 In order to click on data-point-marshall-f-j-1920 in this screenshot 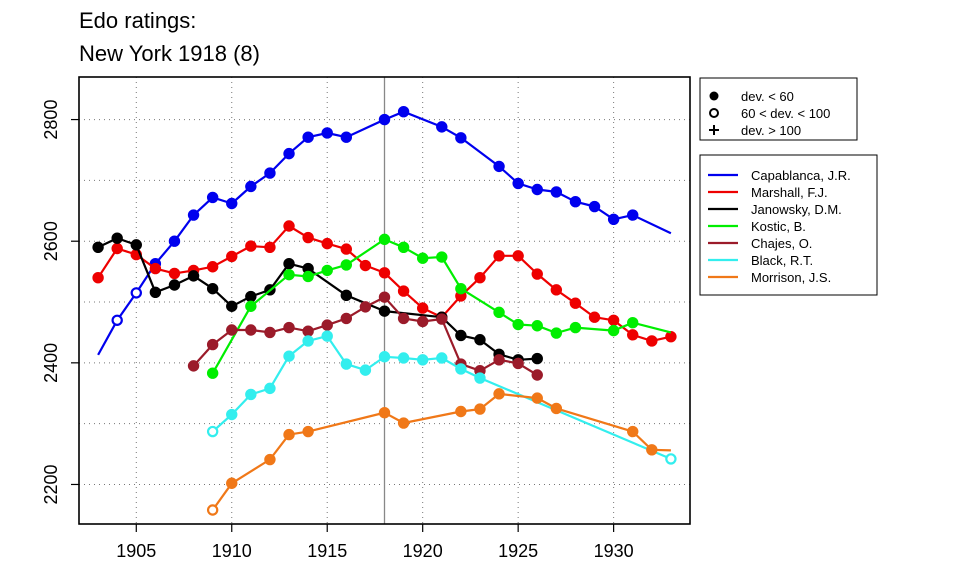, I will do `click(422, 308)`.